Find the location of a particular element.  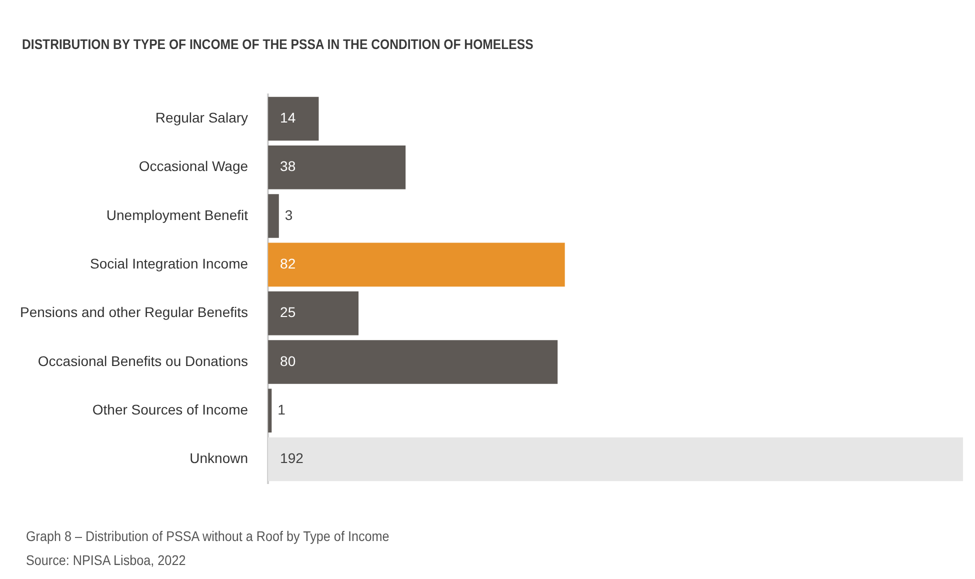

y-tick-label: Unknown is located at coordinates (219, 458).